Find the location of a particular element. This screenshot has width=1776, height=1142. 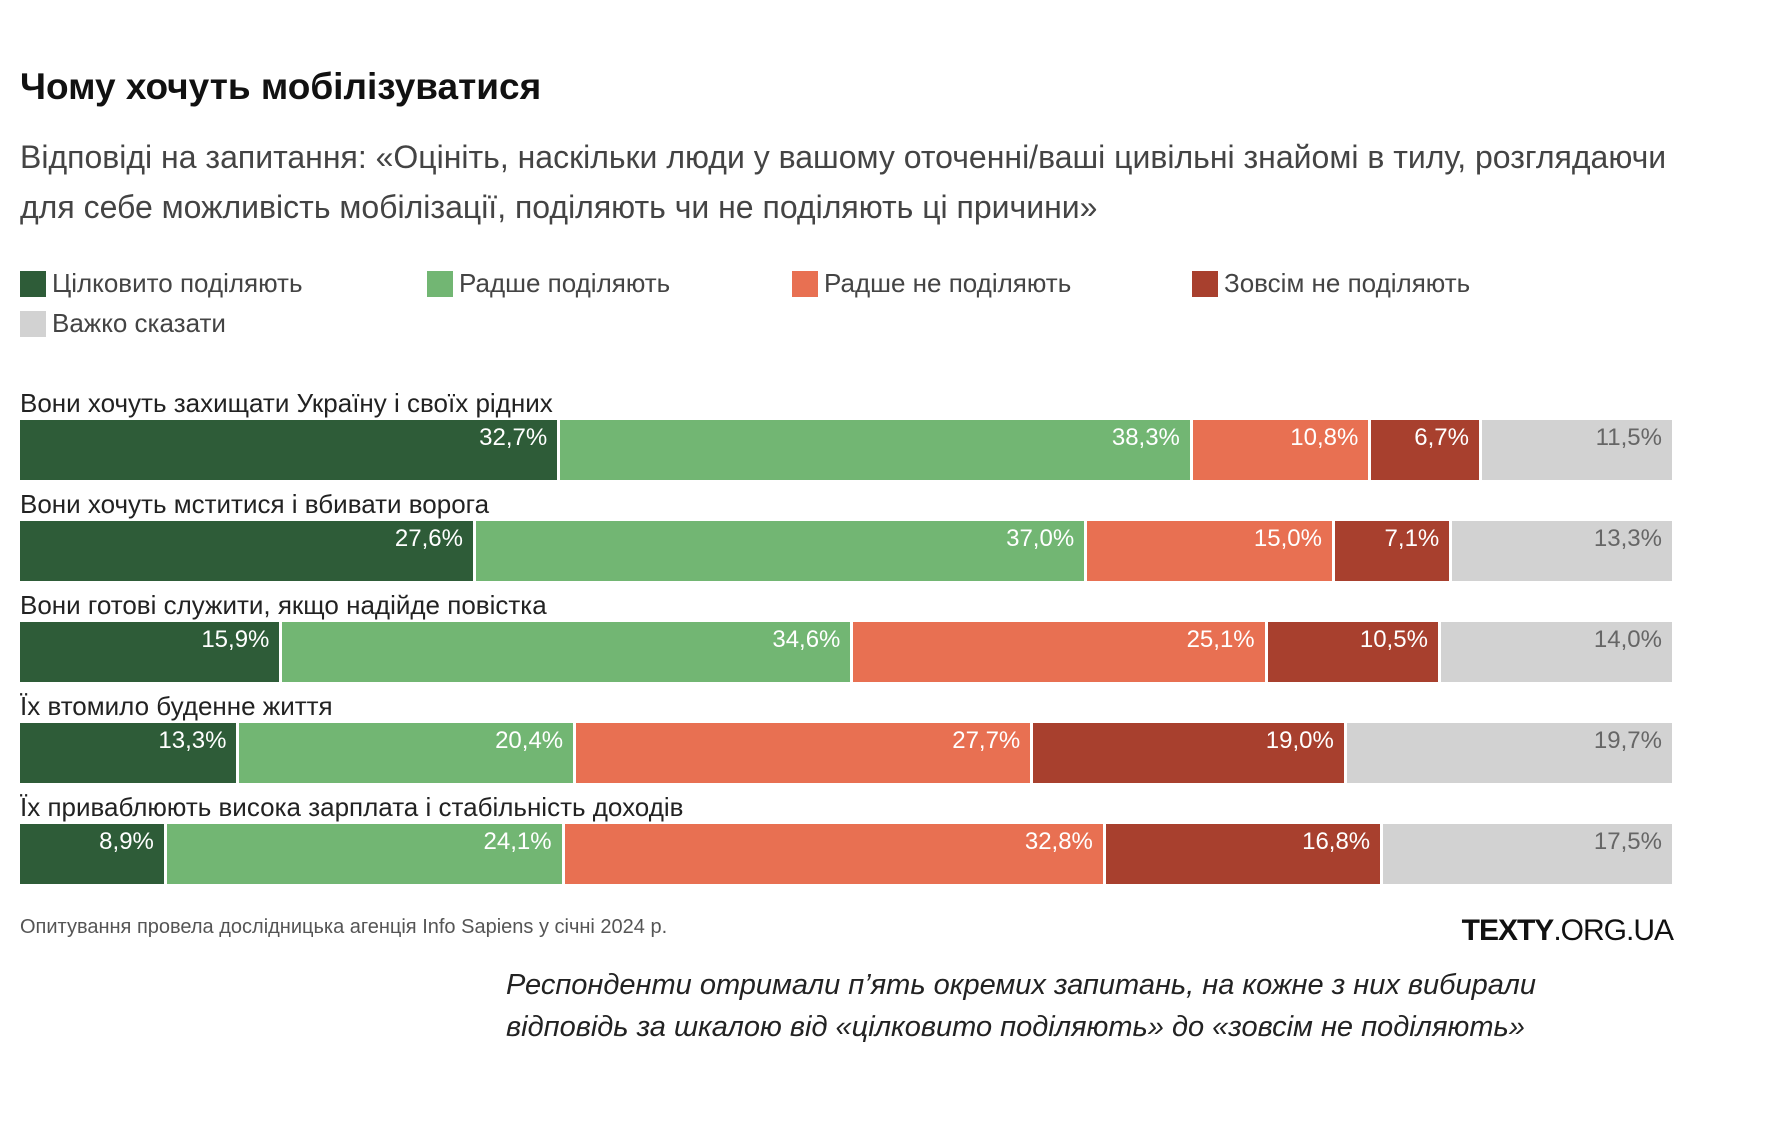

bar-segment: 7,1% is located at coordinates (1393, 551).